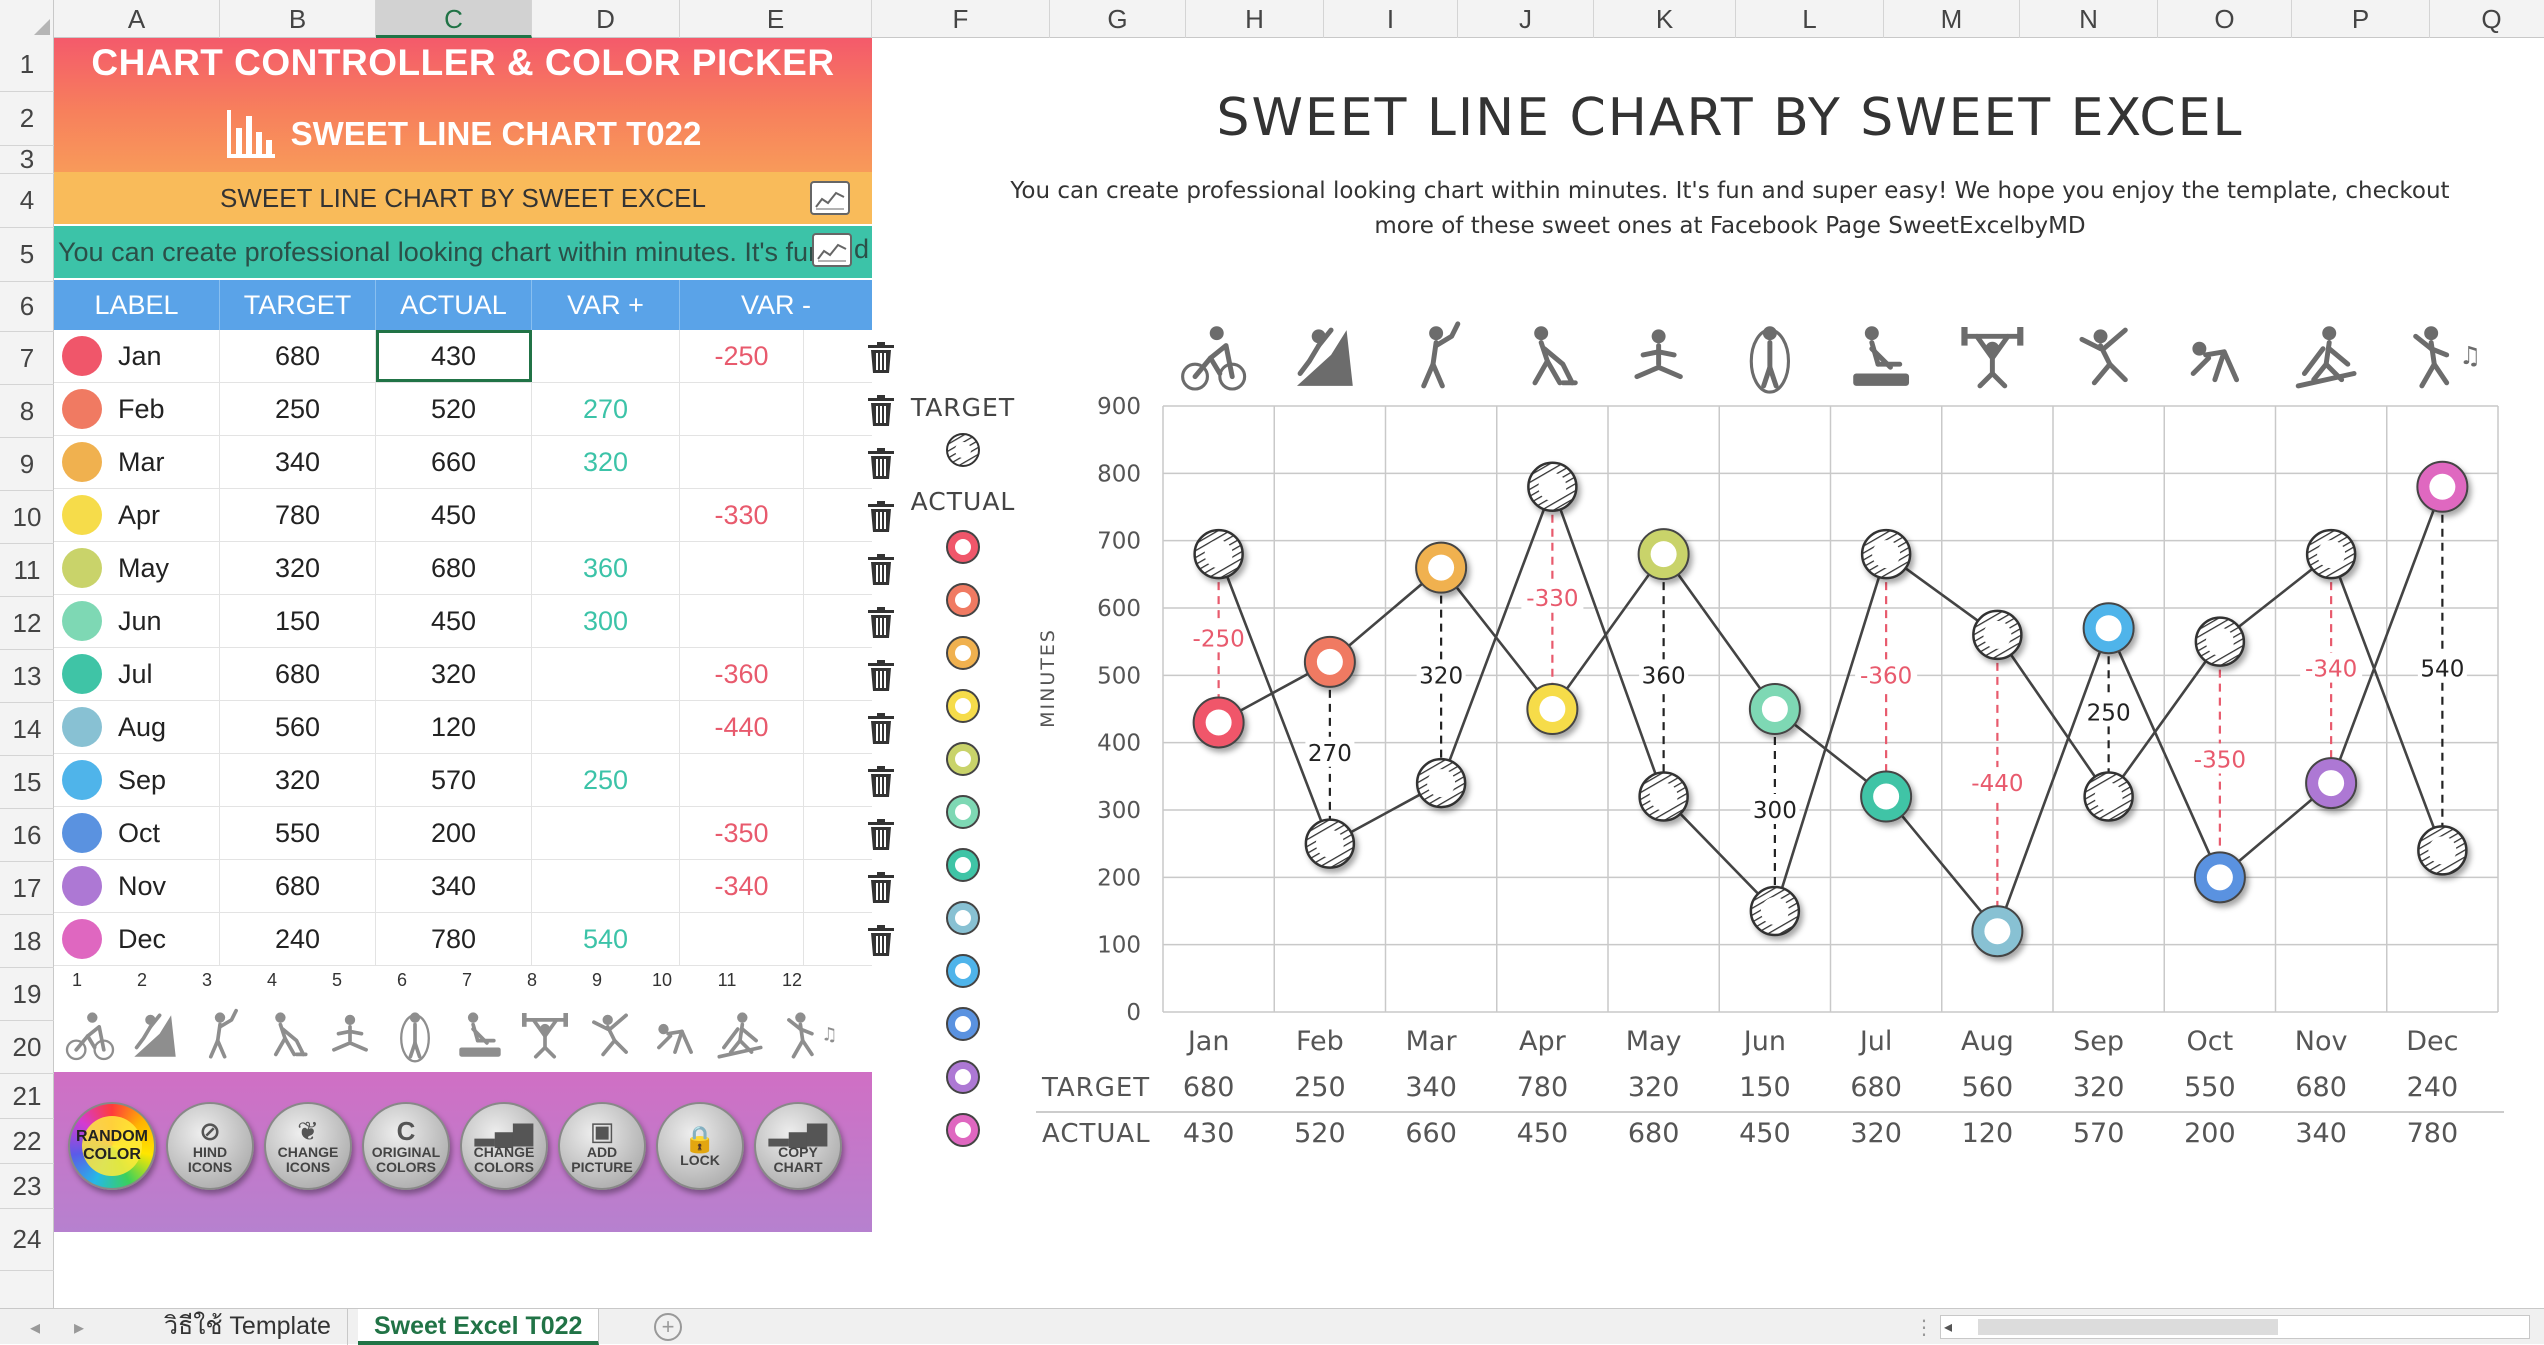  Describe the element at coordinates (298, 727) in the screenshot. I see `cell-target: 560` at that location.